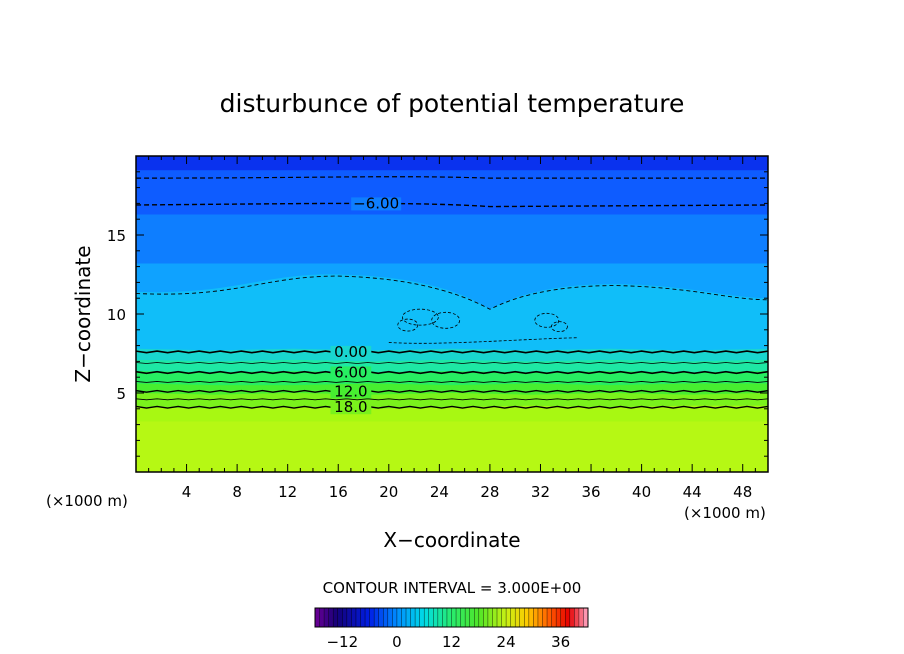 The width and height of the screenshot is (904, 654). I want to click on colorbar-ticks: −12 0 12 24 36, so click(448, 642).